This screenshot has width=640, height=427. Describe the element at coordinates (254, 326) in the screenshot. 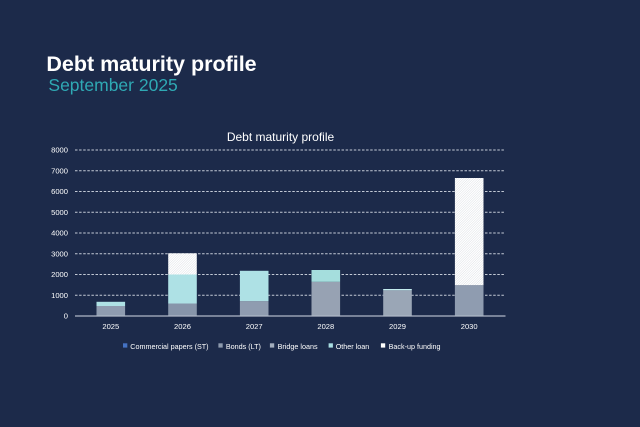

I see `svg-text: 2027` at that location.